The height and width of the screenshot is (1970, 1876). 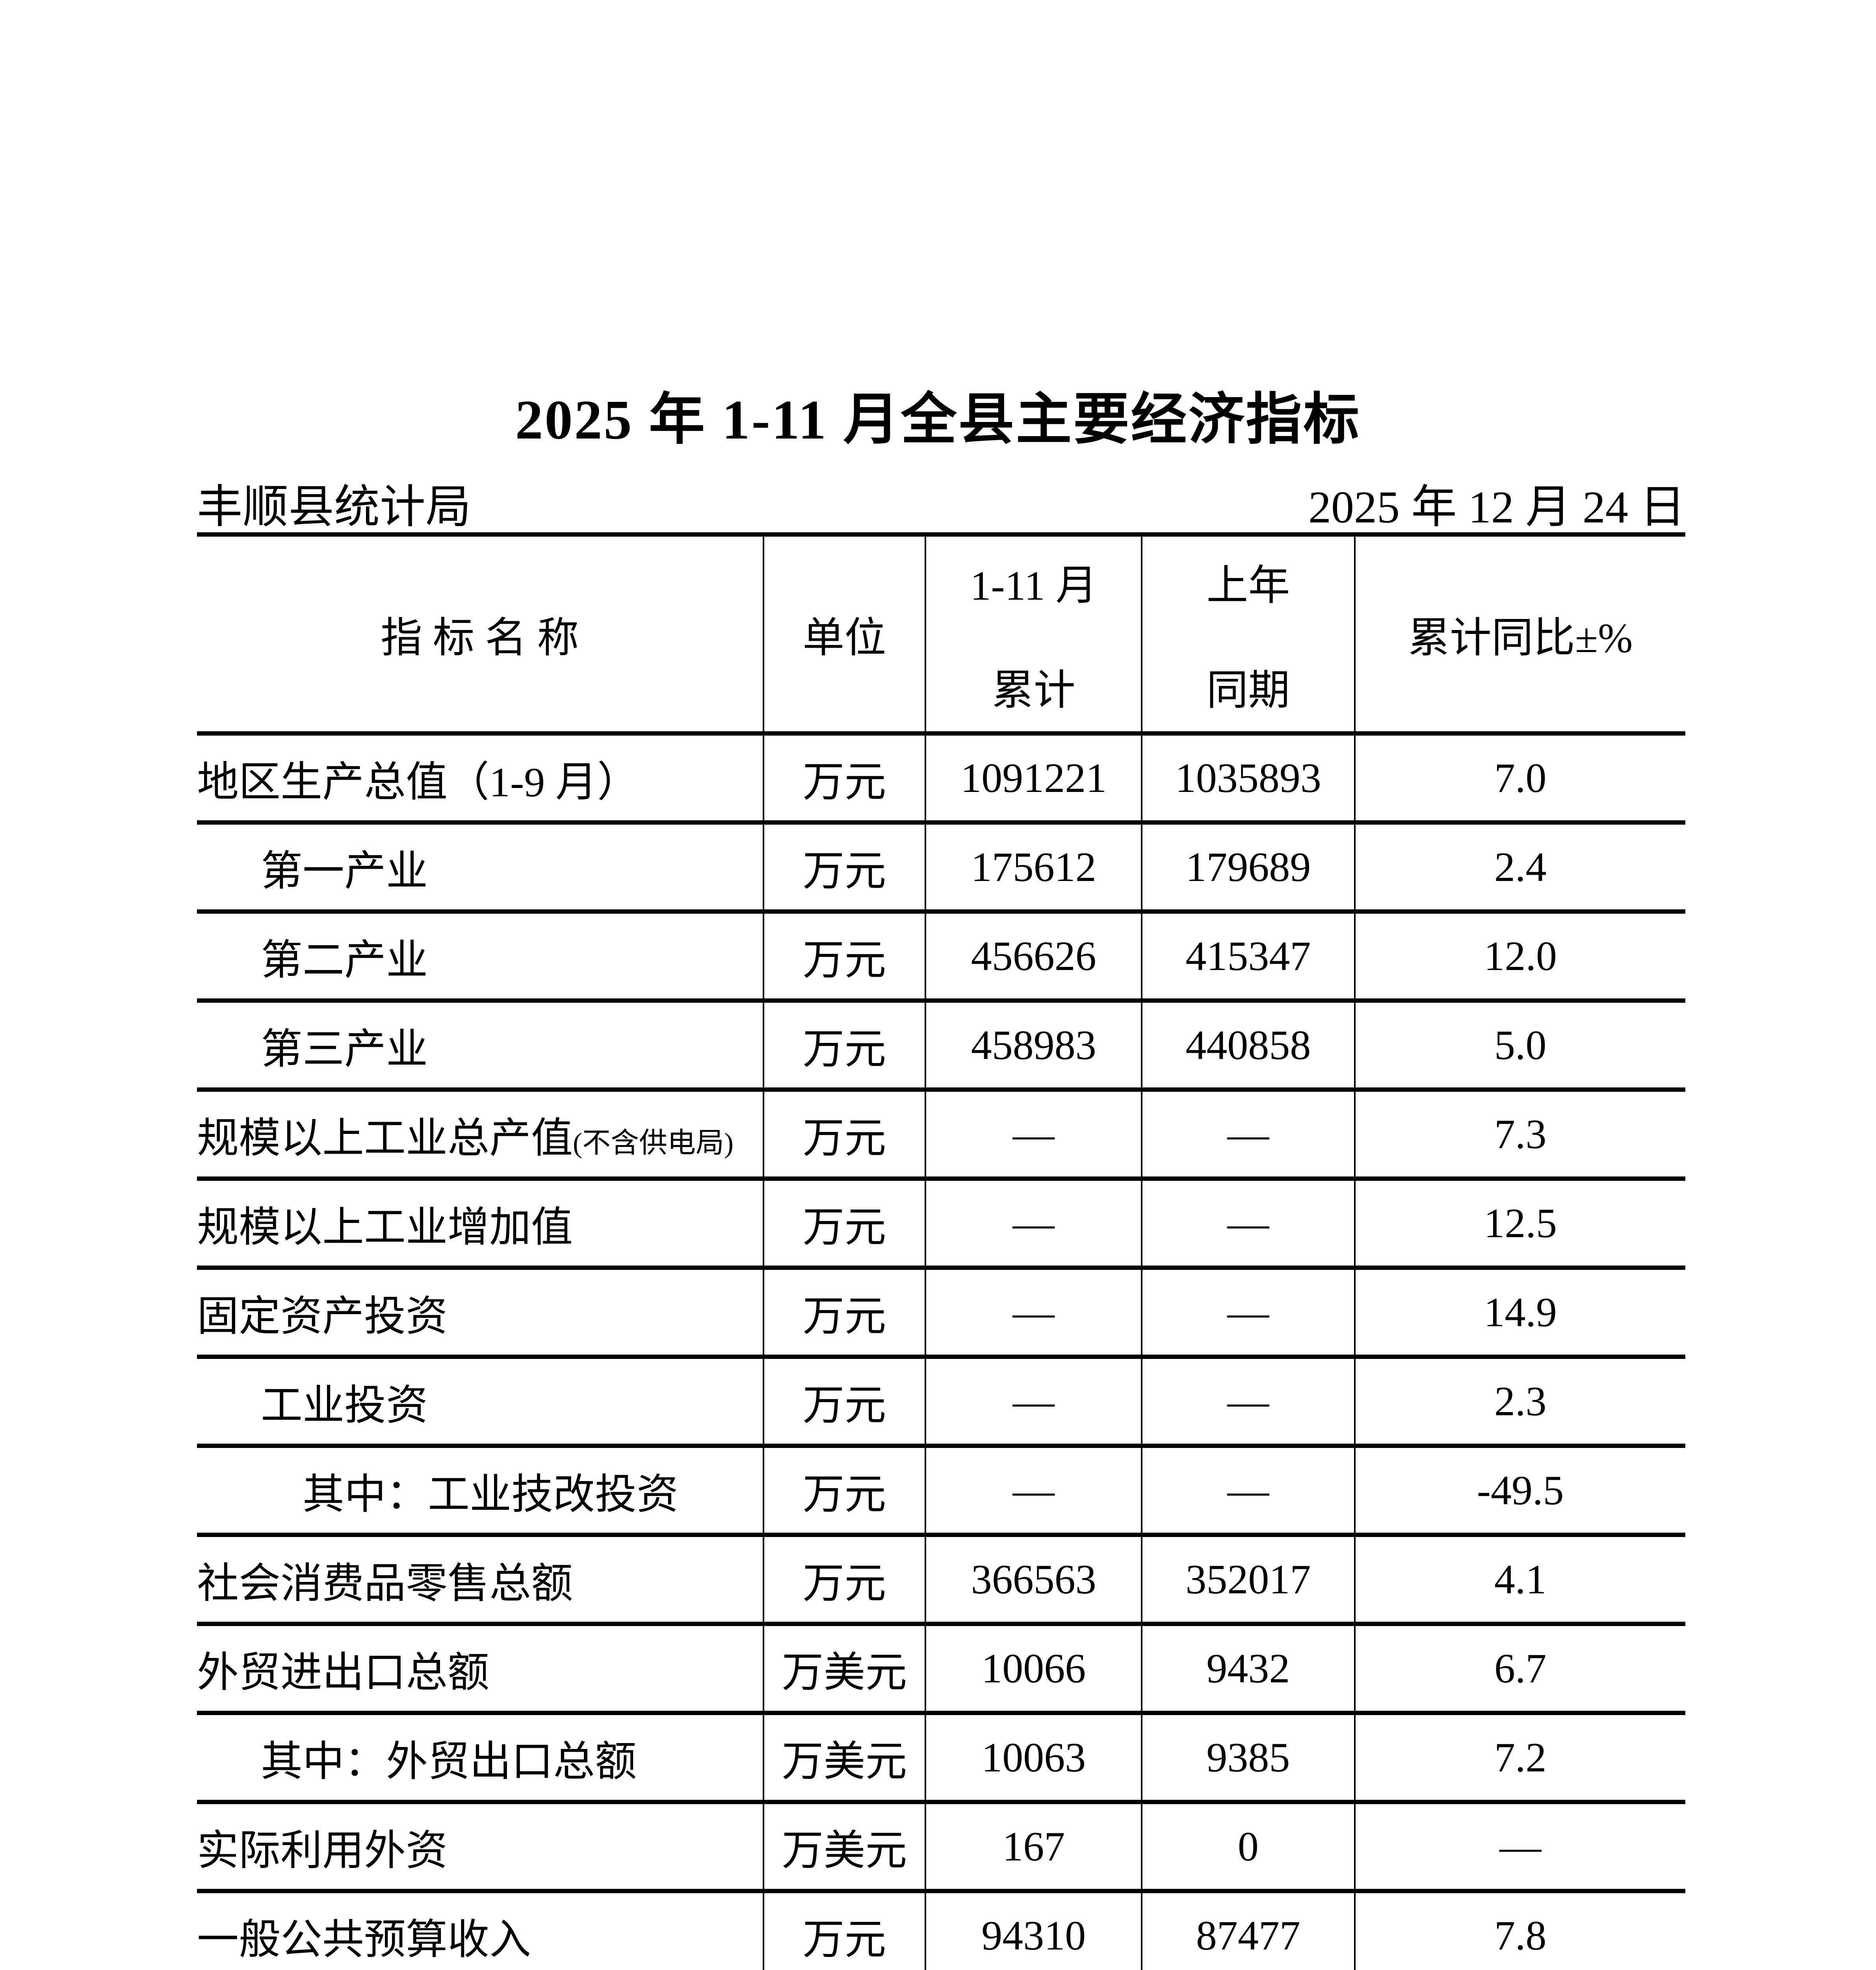 What do you see at coordinates (1519, 1312) in the screenshot?
I see `yoy-cell: 14.9` at bounding box center [1519, 1312].